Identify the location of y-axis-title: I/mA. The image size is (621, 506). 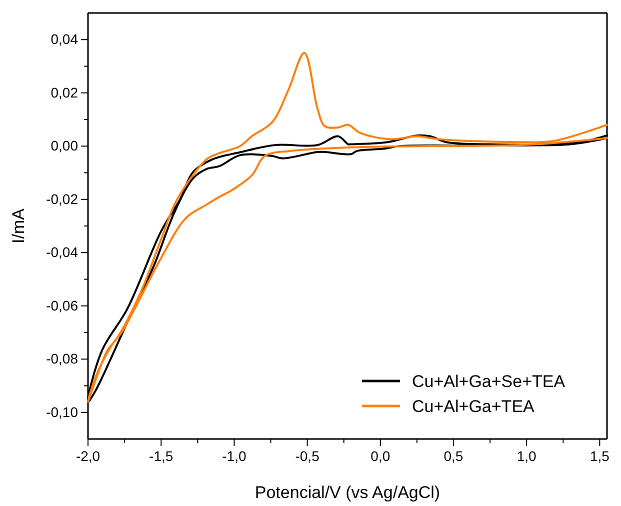
(18, 226).